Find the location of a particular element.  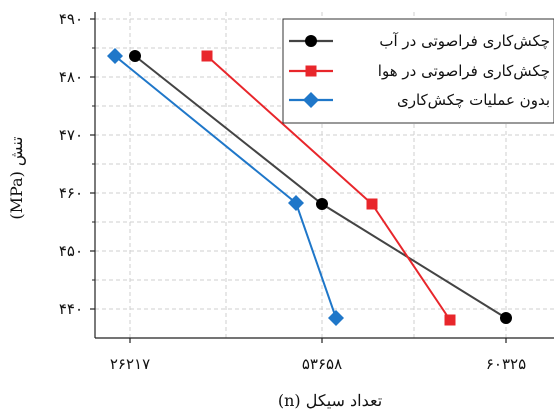

y-tick-label: ۴۶۰ is located at coordinates (71, 193).